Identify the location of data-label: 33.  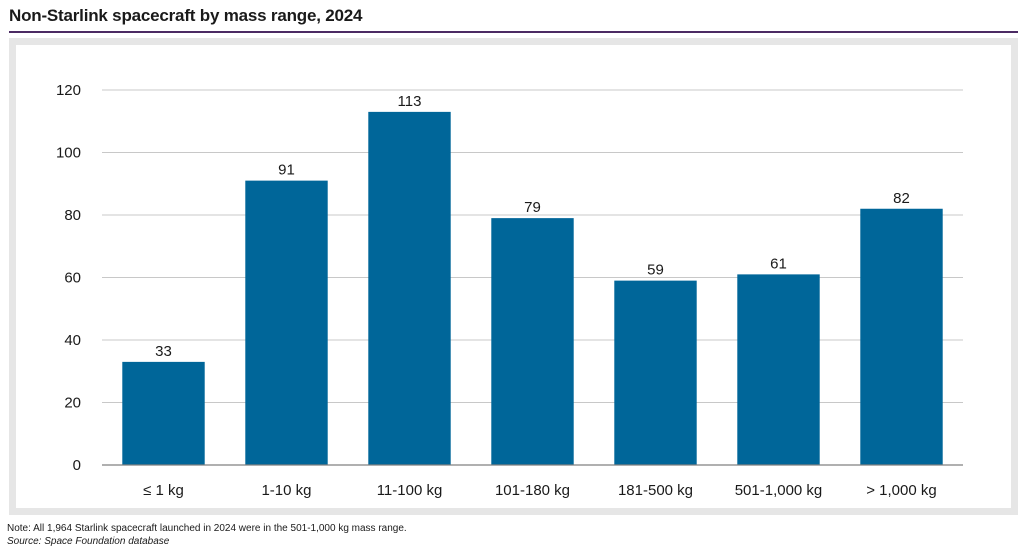
(163, 351).